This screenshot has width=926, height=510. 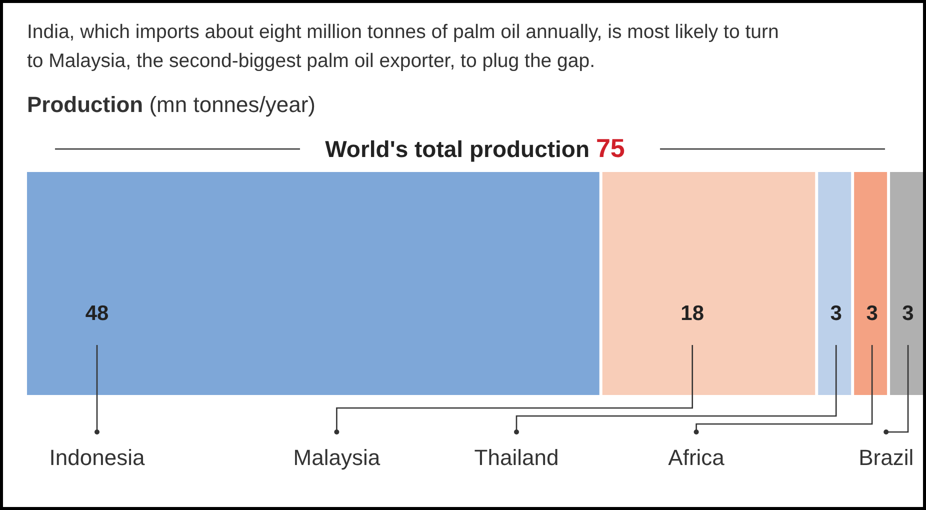 I want to click on text: Indonesia, so click(x=97, y=457).